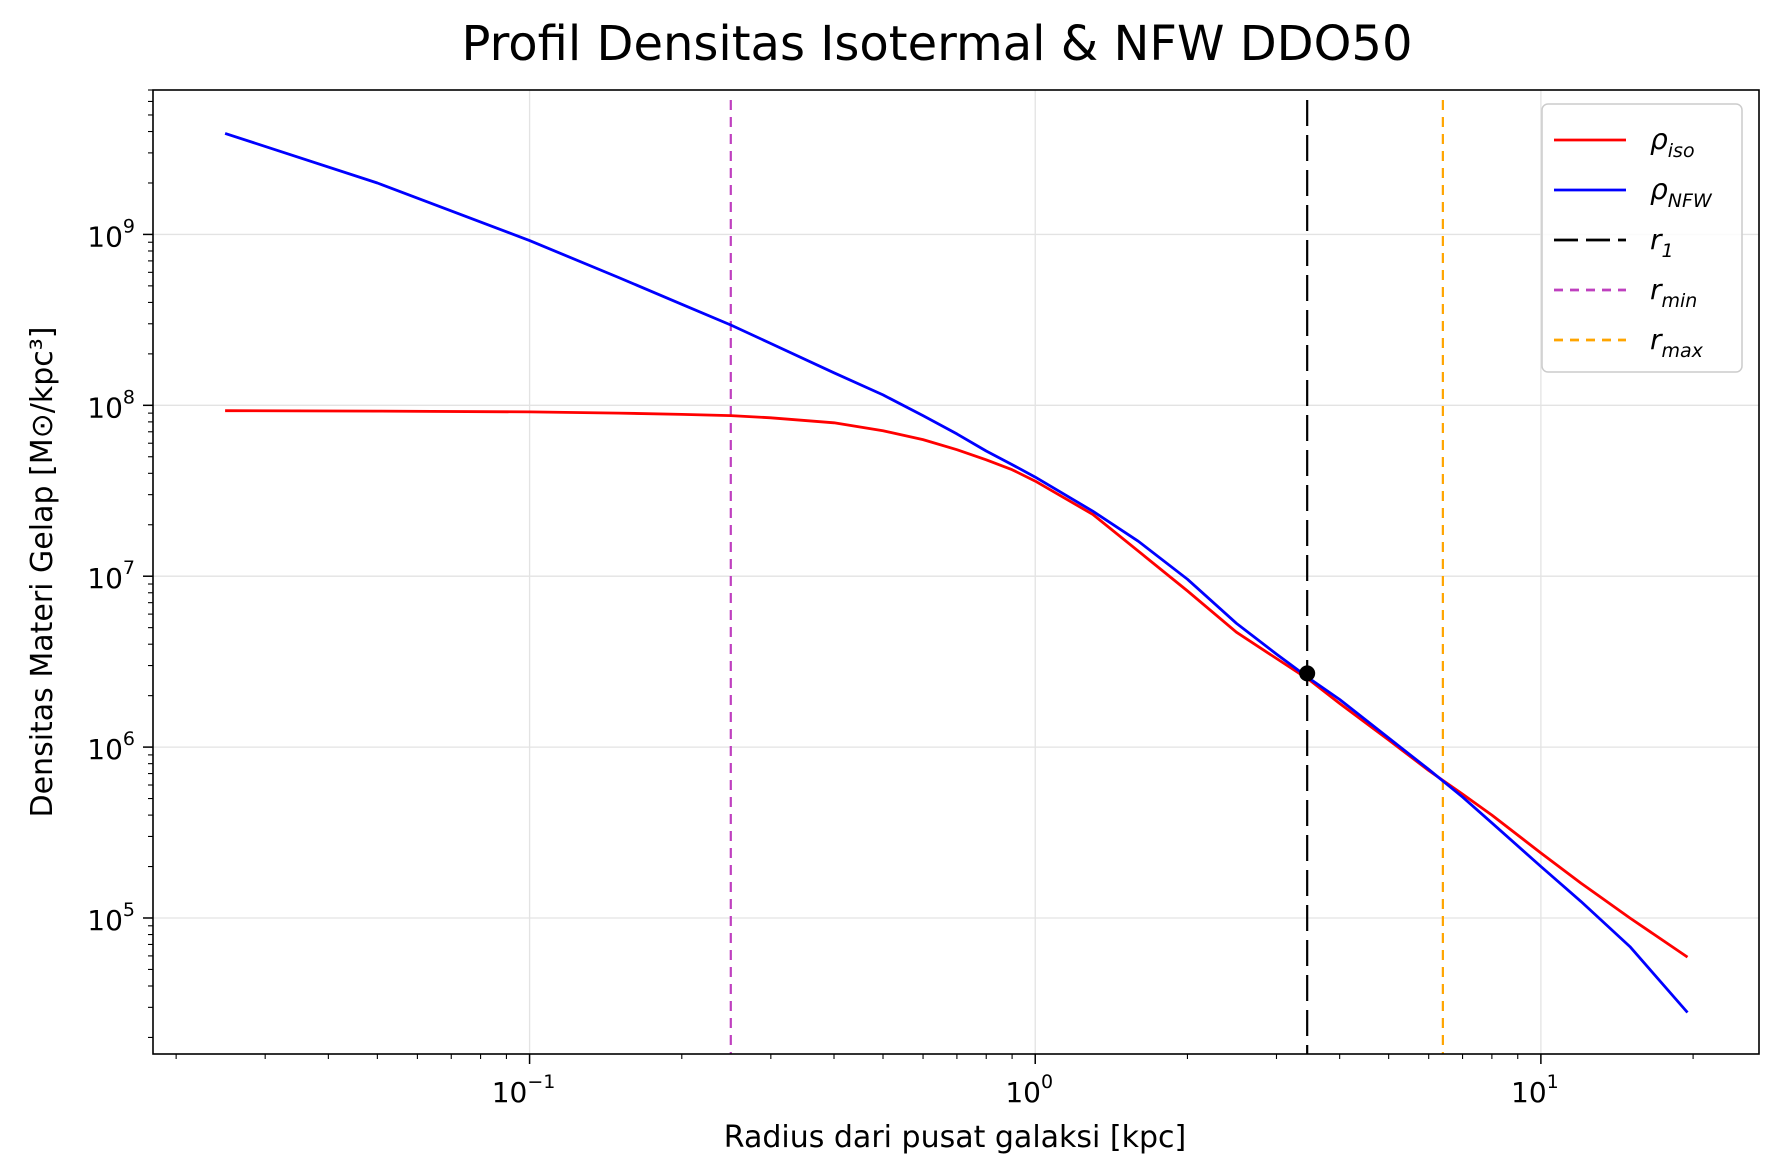  I want to click on legend-label-ρNFW: ρNFW, so click(1681, 192).